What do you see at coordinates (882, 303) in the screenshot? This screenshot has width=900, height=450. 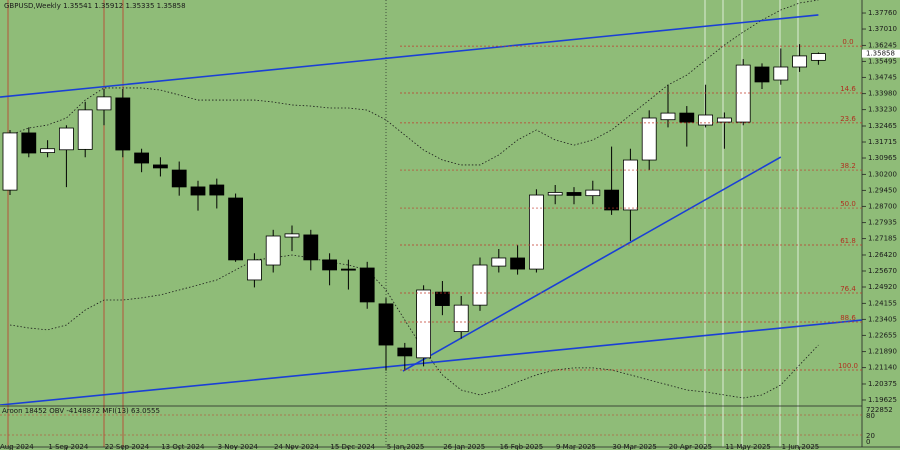 I see `y-tick-label: 1.24155` at bounding box center [882, 303].